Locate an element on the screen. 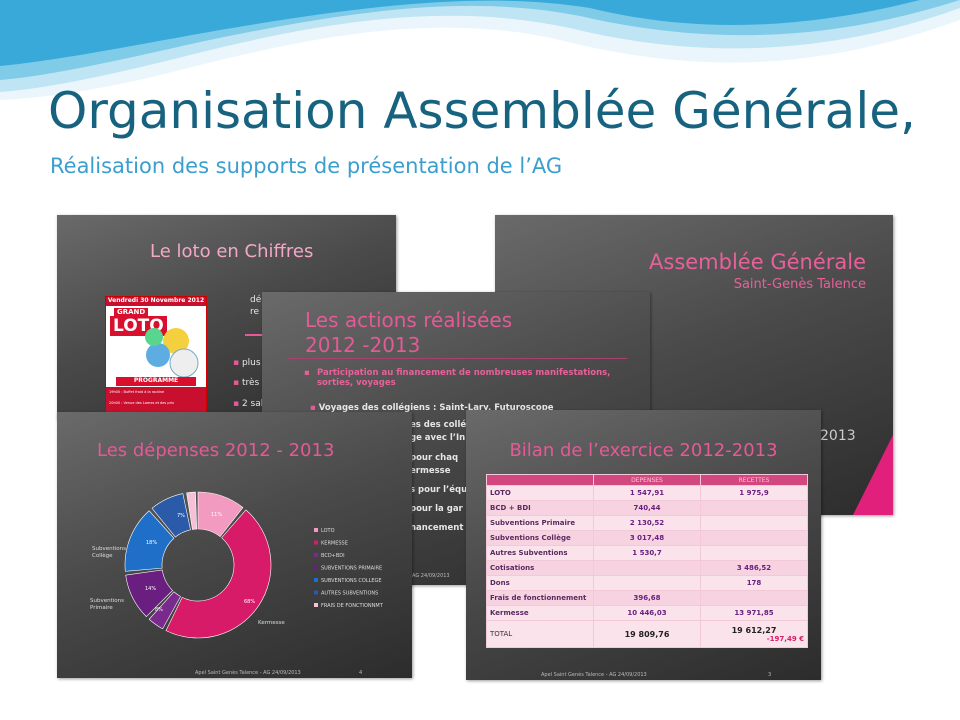  row-label: TOTAL is located at coordinates (540, 634).